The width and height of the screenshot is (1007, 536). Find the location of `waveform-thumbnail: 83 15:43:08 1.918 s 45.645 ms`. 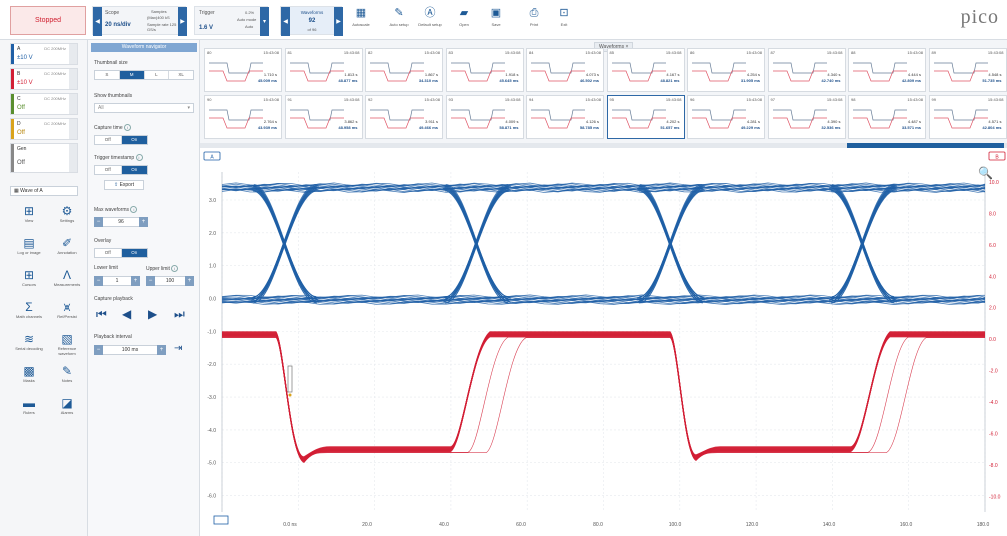

waveform-thumbnail: 83 15:43:08 1.918 s 45.645 ms is located at coordinates (484, 70).